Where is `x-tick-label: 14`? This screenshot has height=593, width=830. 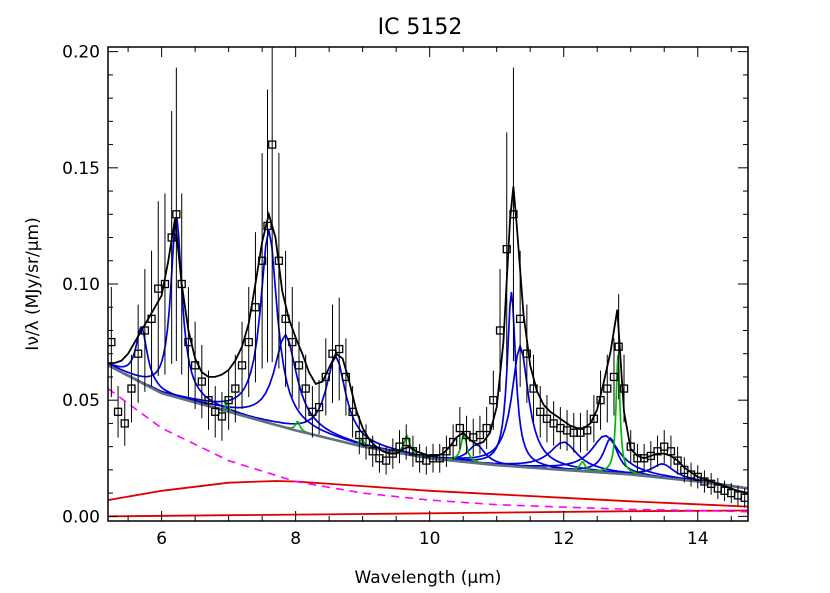 x-tick-label: 14 is located at coordinates (698, 539).